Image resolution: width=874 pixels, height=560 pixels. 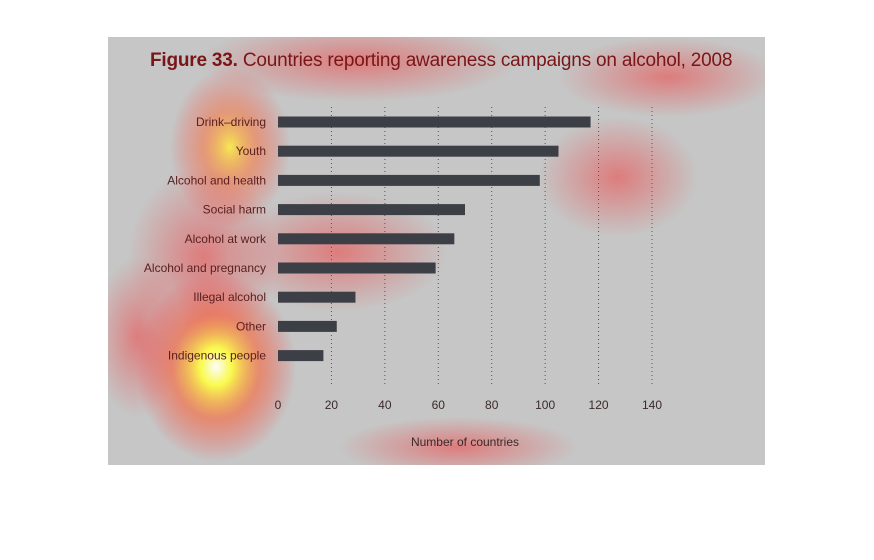 I want to click on category-label: Alcohol at work, so click(x=226, y=239).